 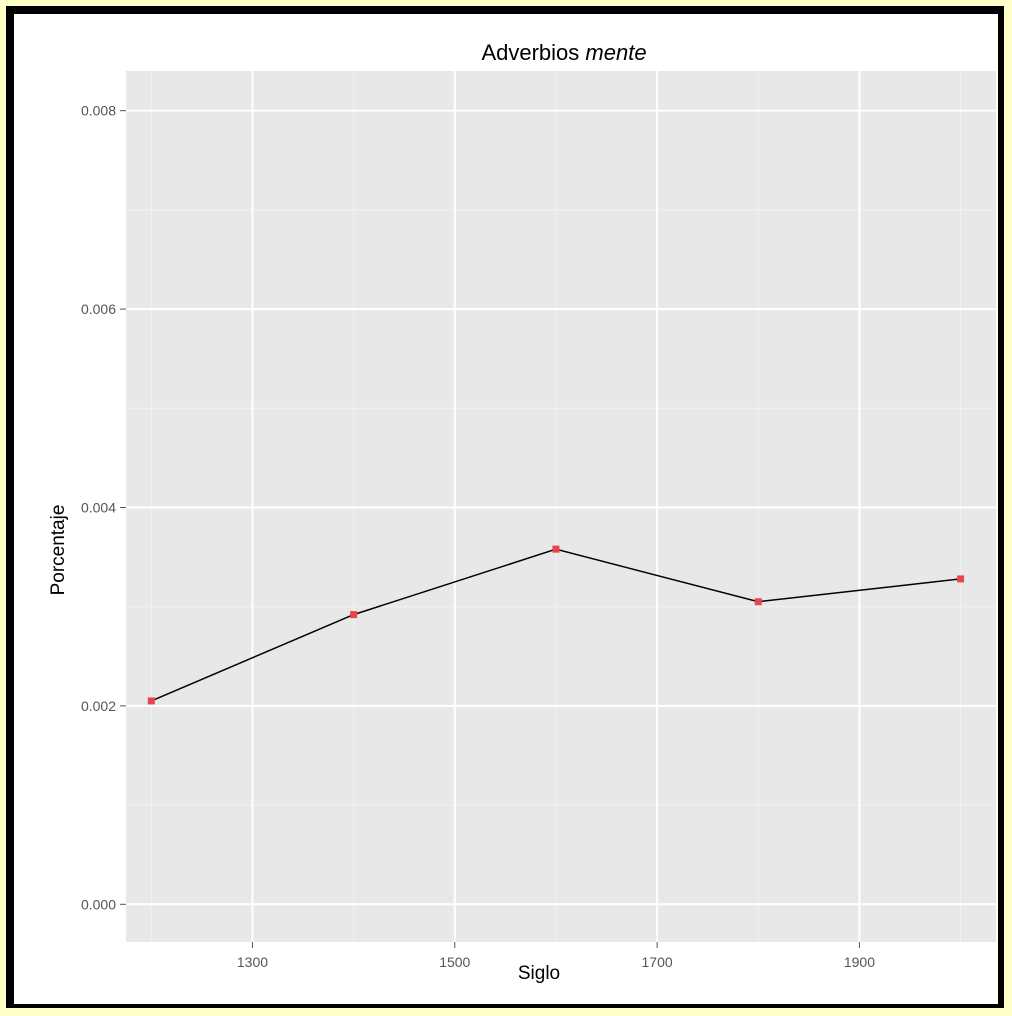 What do you see at coordinates (252, 962) in the screenshot?
I see `x-tick-label: 1300` at bounding box center [252, 962].